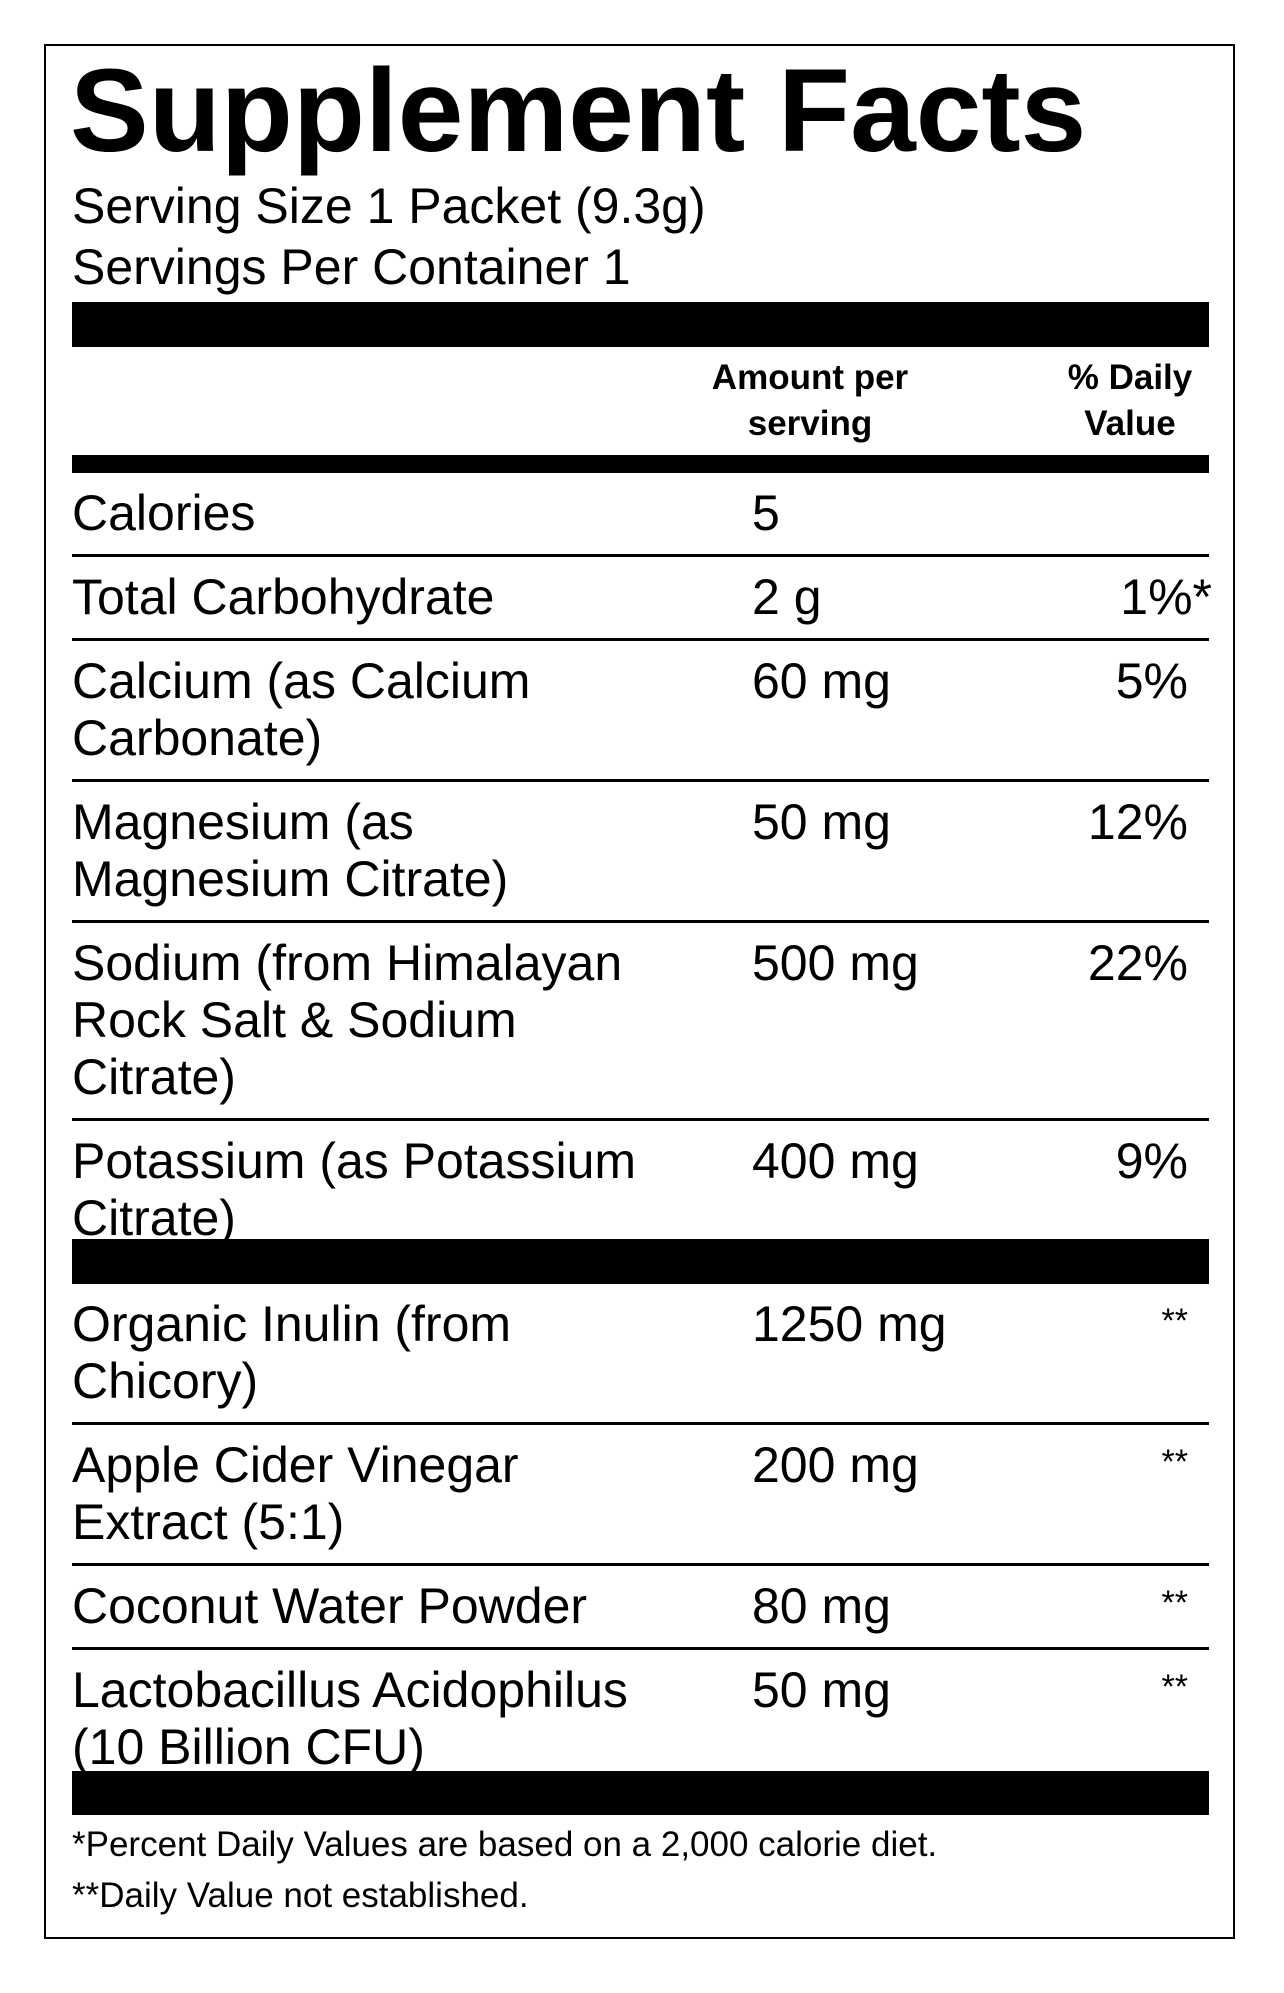 The image size is (1284, 1993). What do you see at coordinates (354, 1189) in the screenshot?
I see `nutrient-name: Potassium (as Potassium Citrate)` at bounding box center [354, 1189].